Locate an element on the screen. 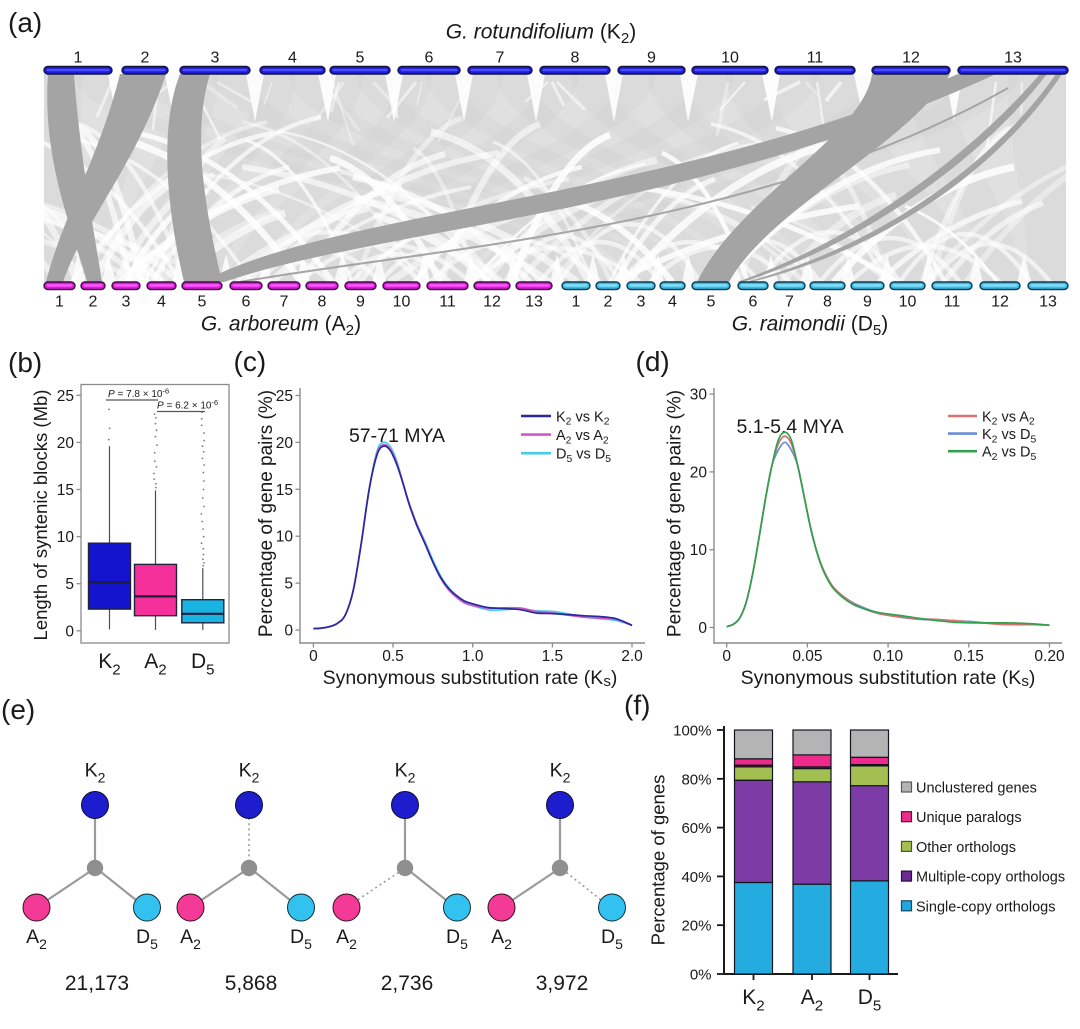 The image size is (1080, 1029). svg-text: A2​ vs D5​ is located at coordinates (1009, 454).